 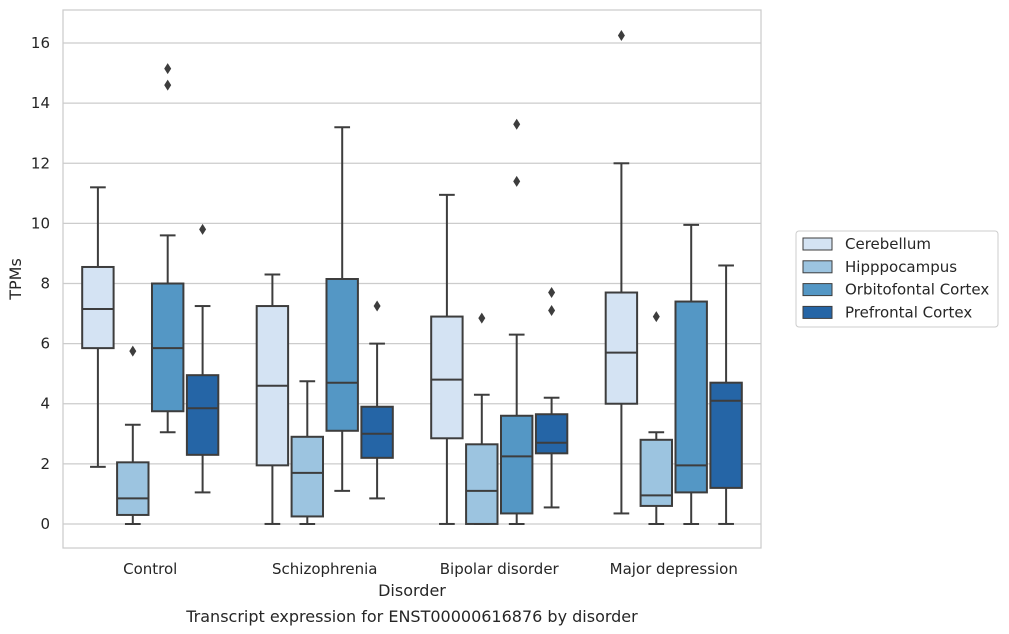 What do you see at coordinates (45, 524) in the screenshot?
I see `y-tick-label: 0` at bounding box center [45, 524].